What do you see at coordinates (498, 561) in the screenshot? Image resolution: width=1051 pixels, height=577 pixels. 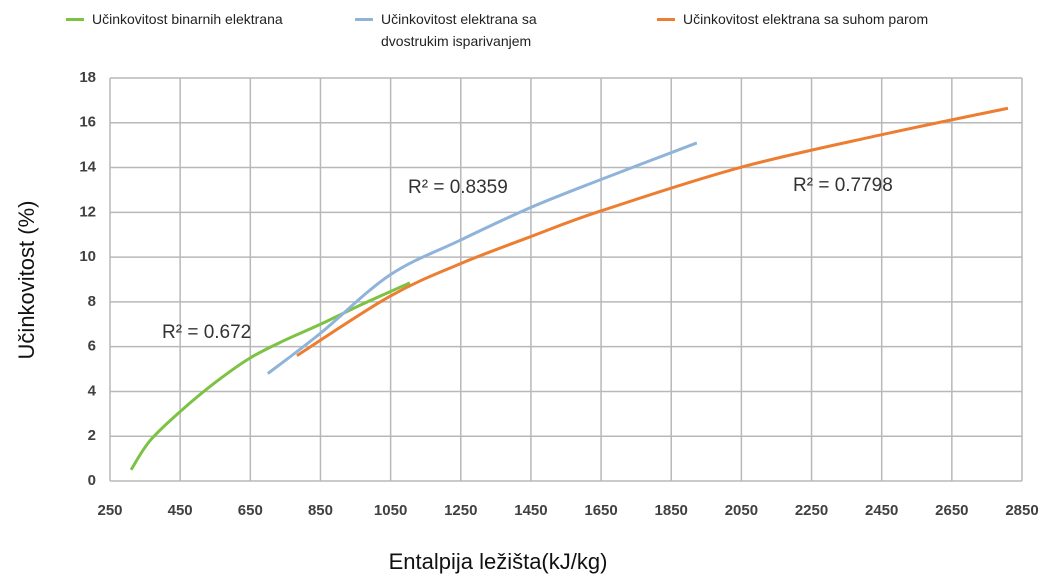 I see `x-axis-label: Entalpija ležišta(kJ/kg)` at bounding box center [498, 561].